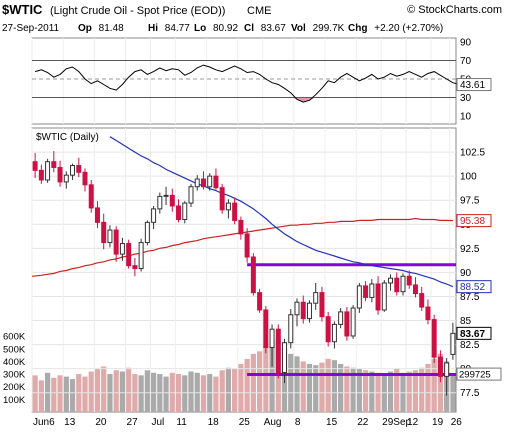  What do you see at coordinates (67, 137) in the screenshot?
I see `price-panel-title: $WTIC (Daily)` at bounding box center [67, 137].